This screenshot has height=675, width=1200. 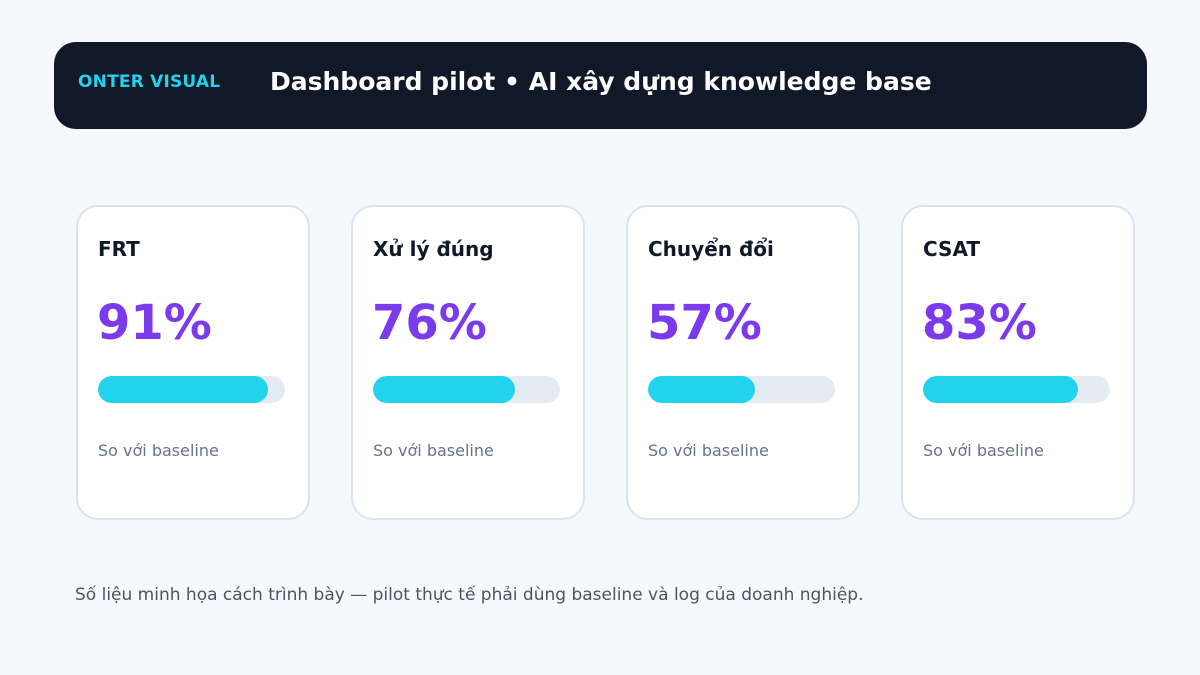 I want to click on metric-card-chuyen-doi: Chuyển đổi 57% So với baseline, so click(x=743, y=362).